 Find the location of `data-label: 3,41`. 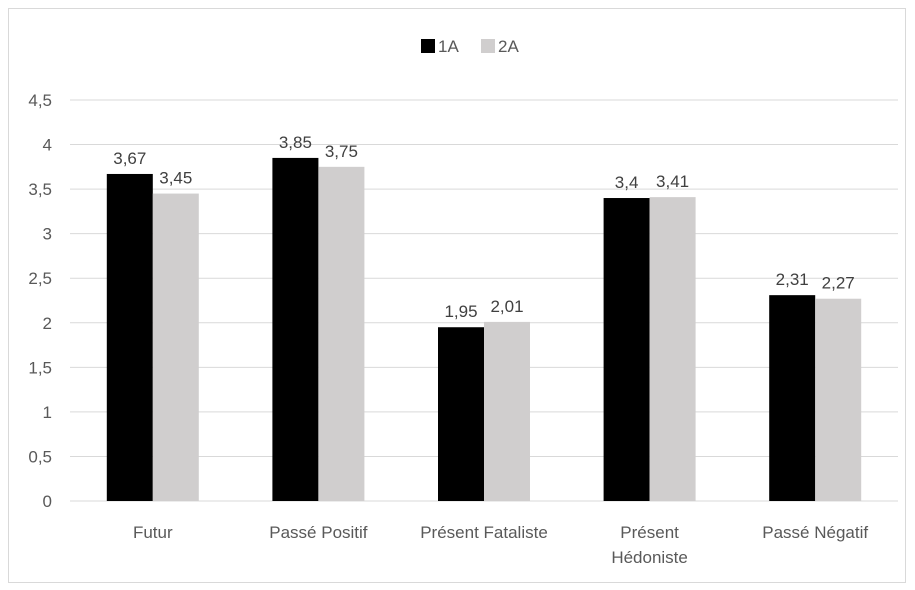

data-label: 3,41 is located at coordinates (672, 181).